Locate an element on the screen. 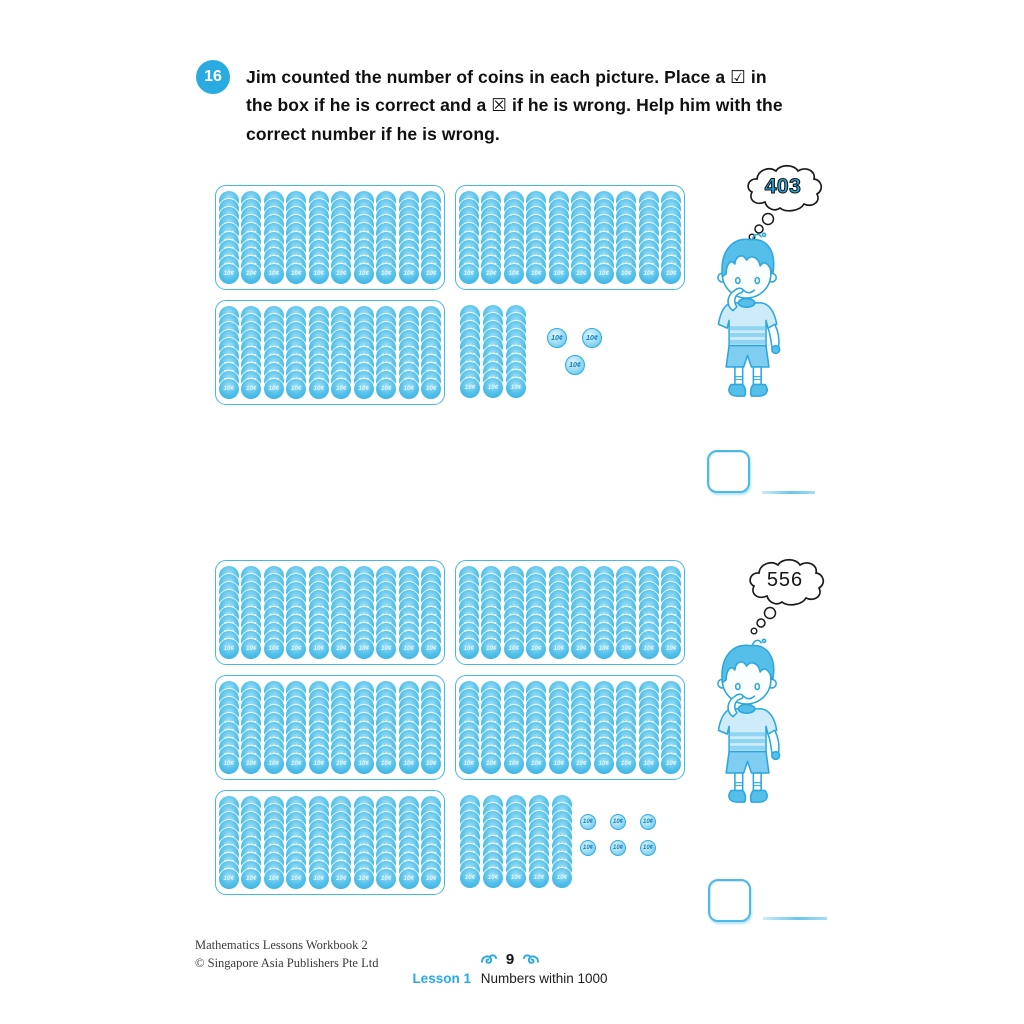 The image size is (1024, 1024). thought-bubble-1: 403 is located at coordinates (783, 202).